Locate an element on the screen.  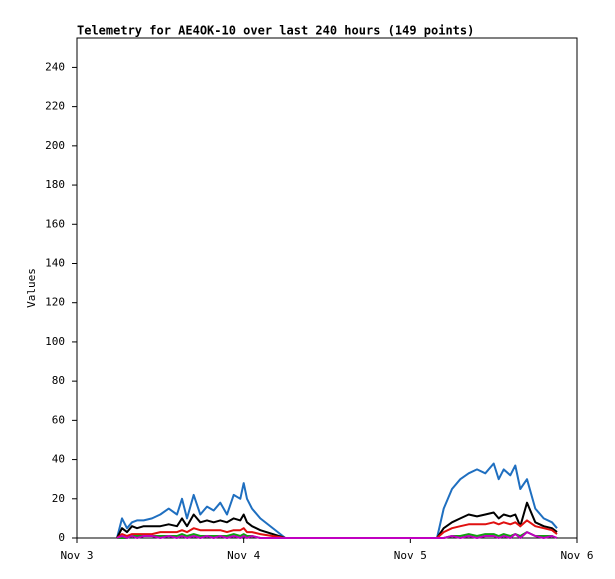
y-tick-label: 180 is located at coordinates (55, 184).